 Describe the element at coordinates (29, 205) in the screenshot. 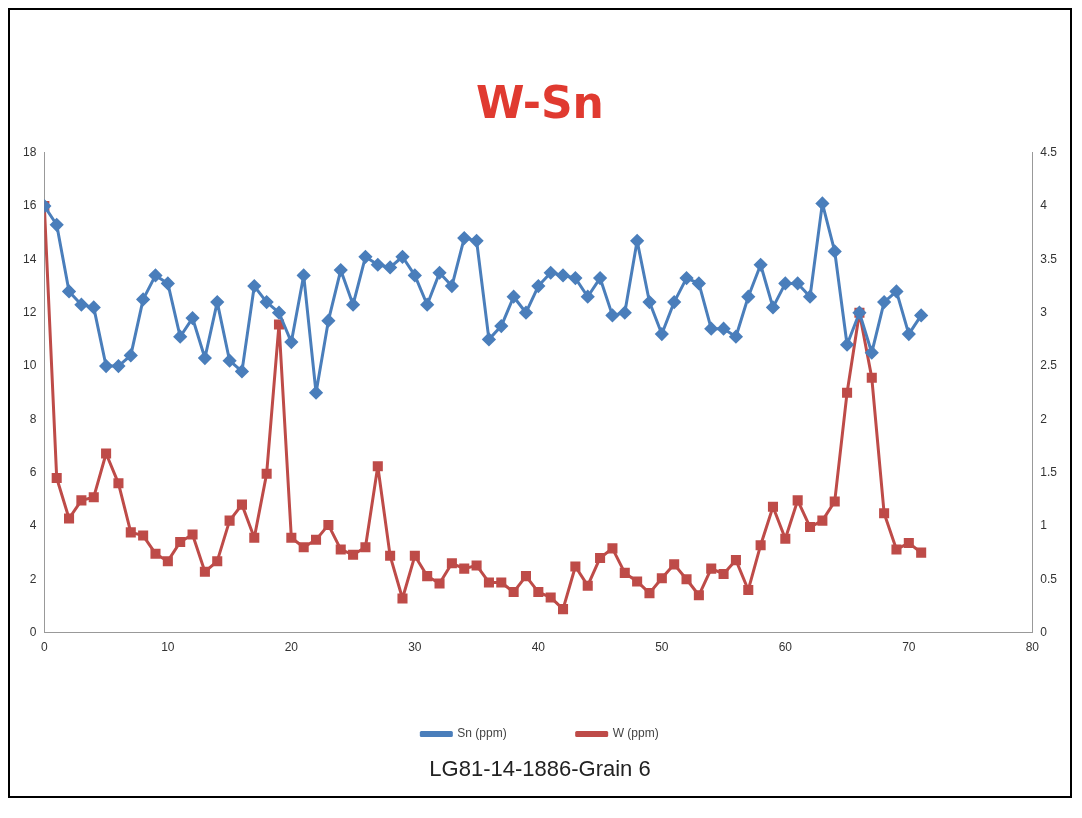

I see `y-tick-label: 16` at that location.